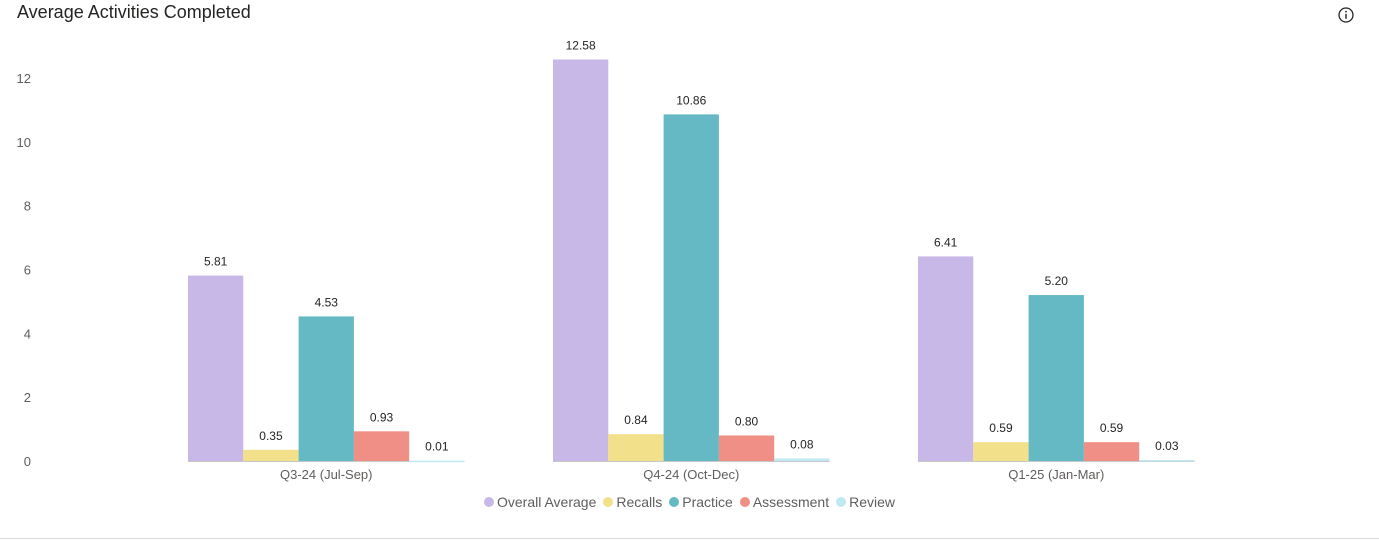 The height and width of the screenshot is (541, 1379). I want to click on data-label: 0.01, so click(437, 447).